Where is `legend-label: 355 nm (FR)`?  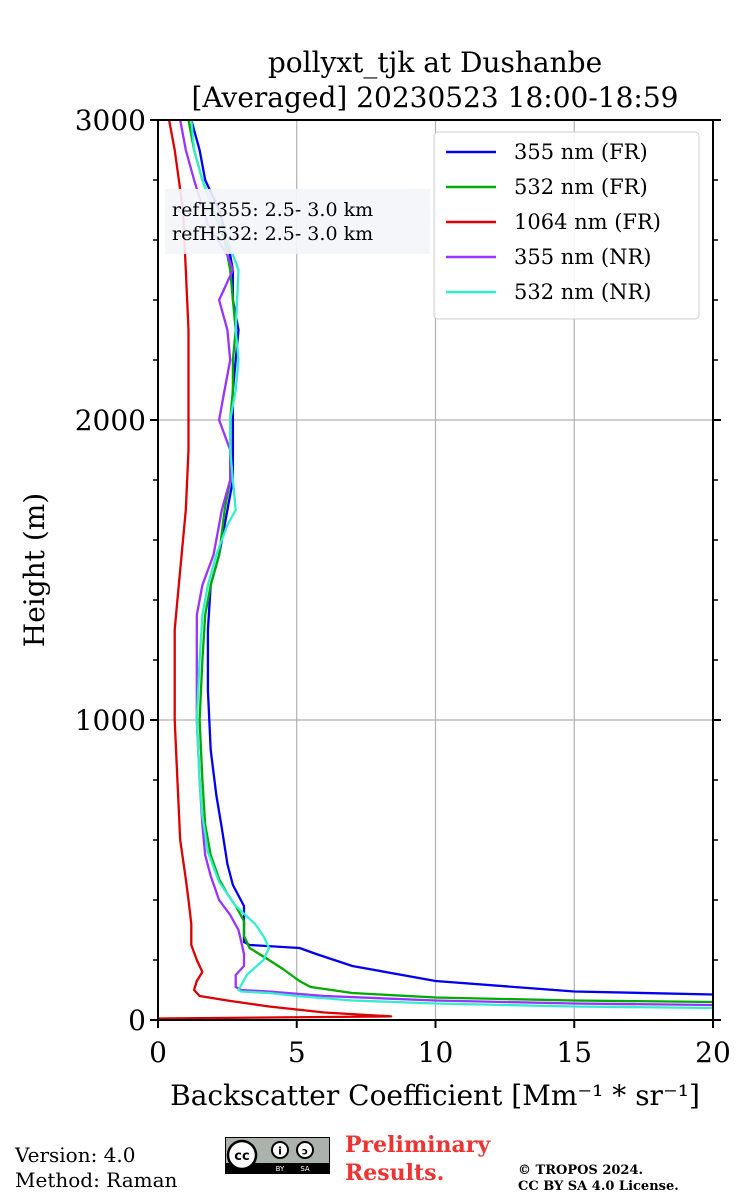 legend-label: 355 nm (FR) is located at coordinates (581, 152).